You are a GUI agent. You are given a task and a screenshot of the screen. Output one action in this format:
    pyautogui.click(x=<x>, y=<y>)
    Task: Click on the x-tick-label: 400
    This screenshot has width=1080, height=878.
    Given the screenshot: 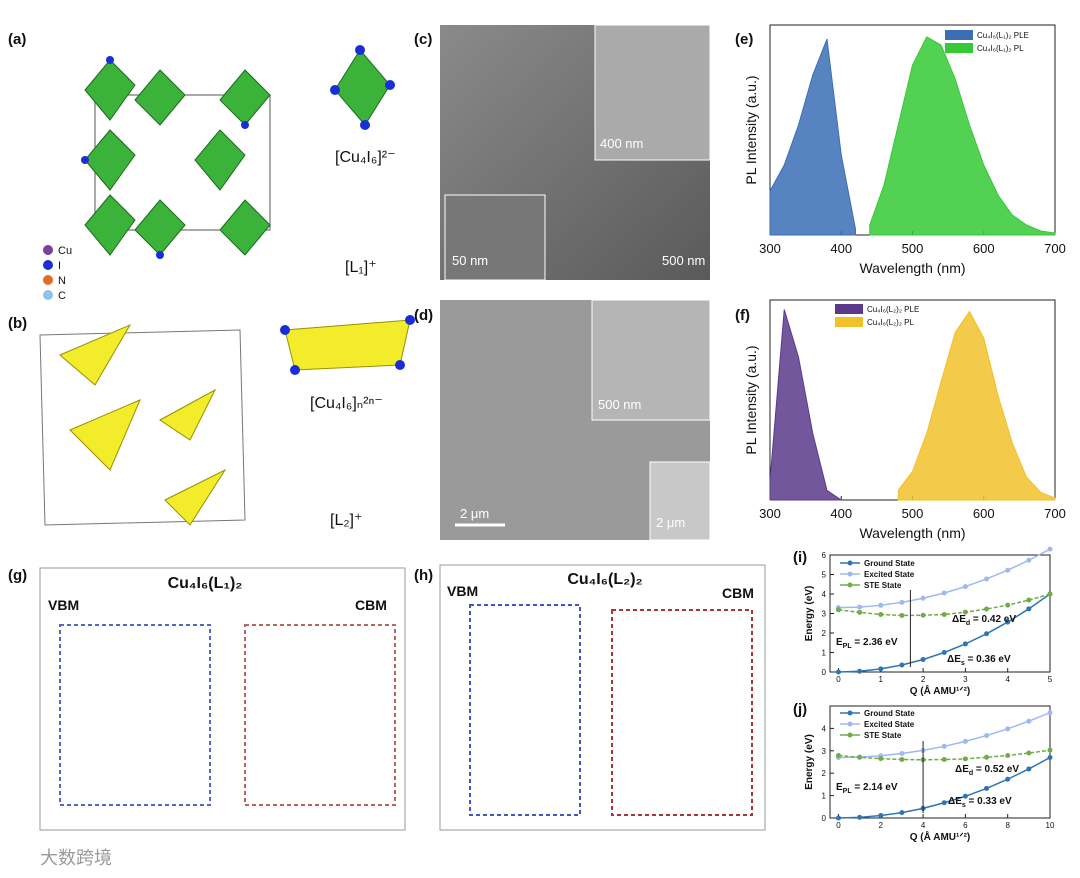 What is the action you would take?
    pyautogui.click(x=841, y=248)
    